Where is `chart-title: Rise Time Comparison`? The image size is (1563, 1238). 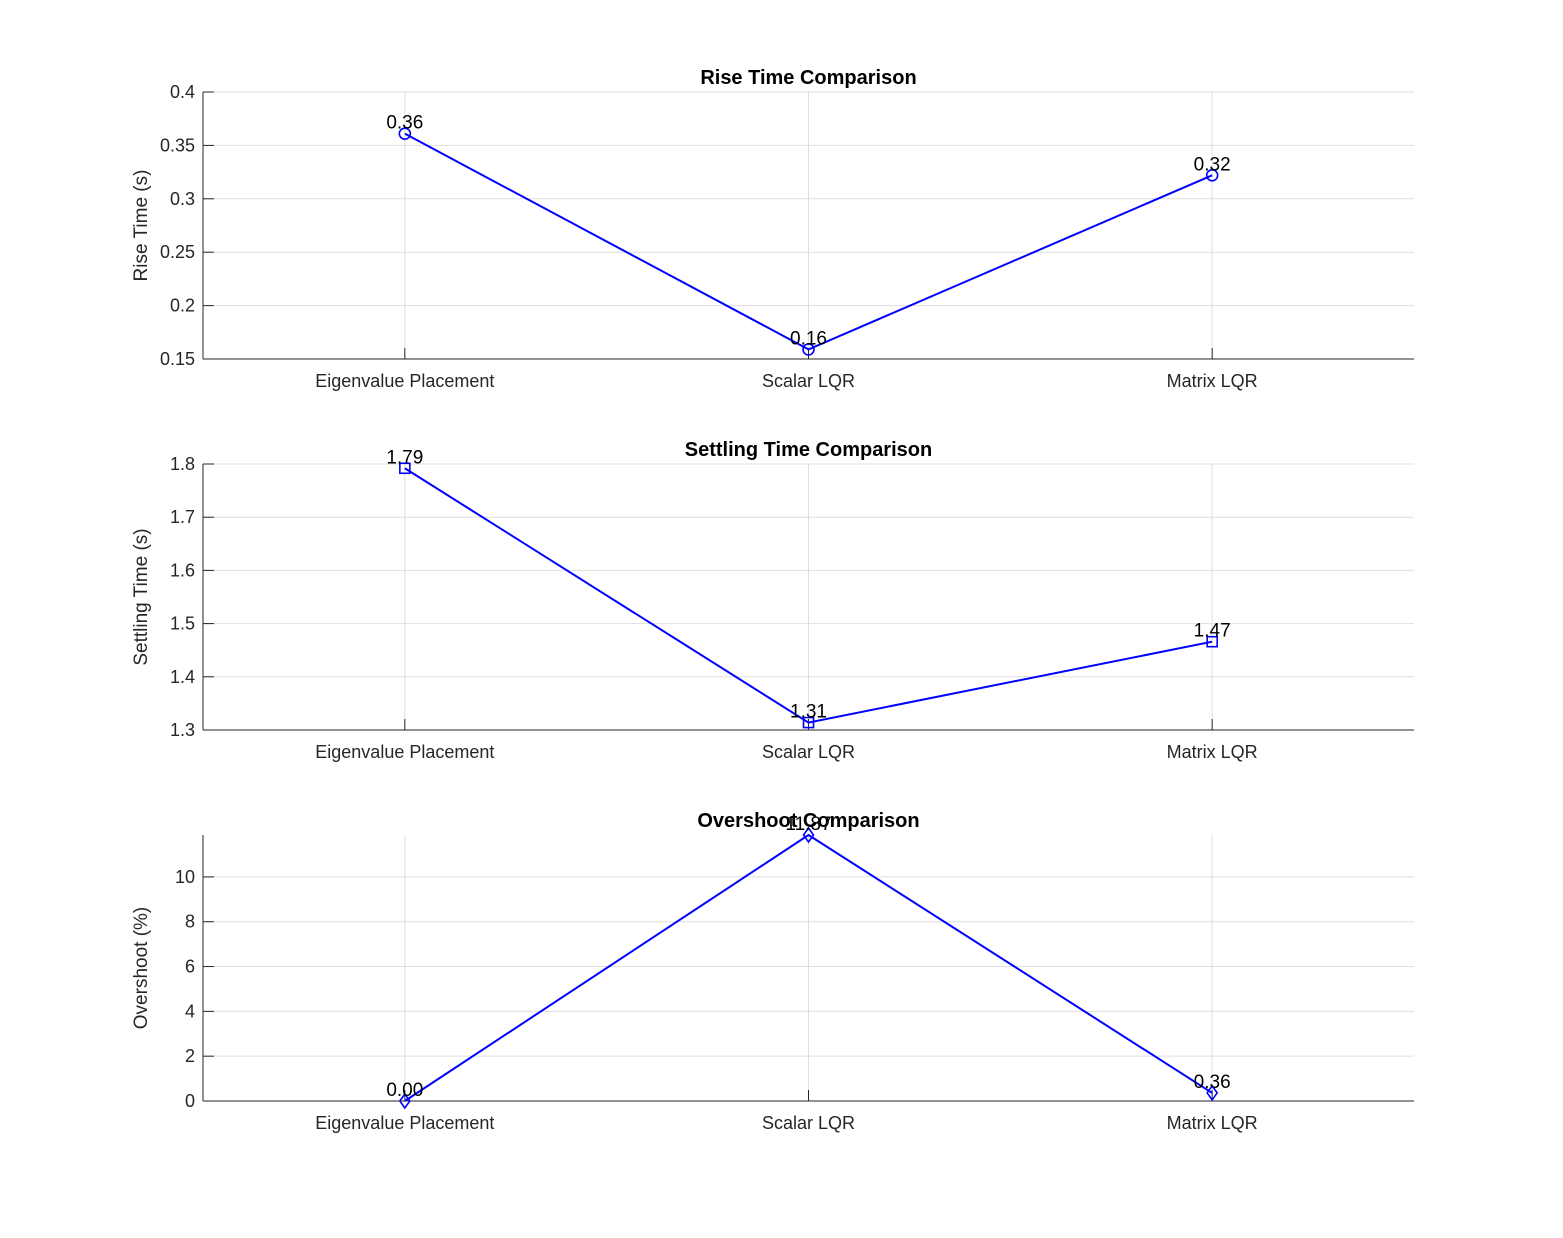
chart-title: Rise Time Comparison is located at coordinates (808, 78).